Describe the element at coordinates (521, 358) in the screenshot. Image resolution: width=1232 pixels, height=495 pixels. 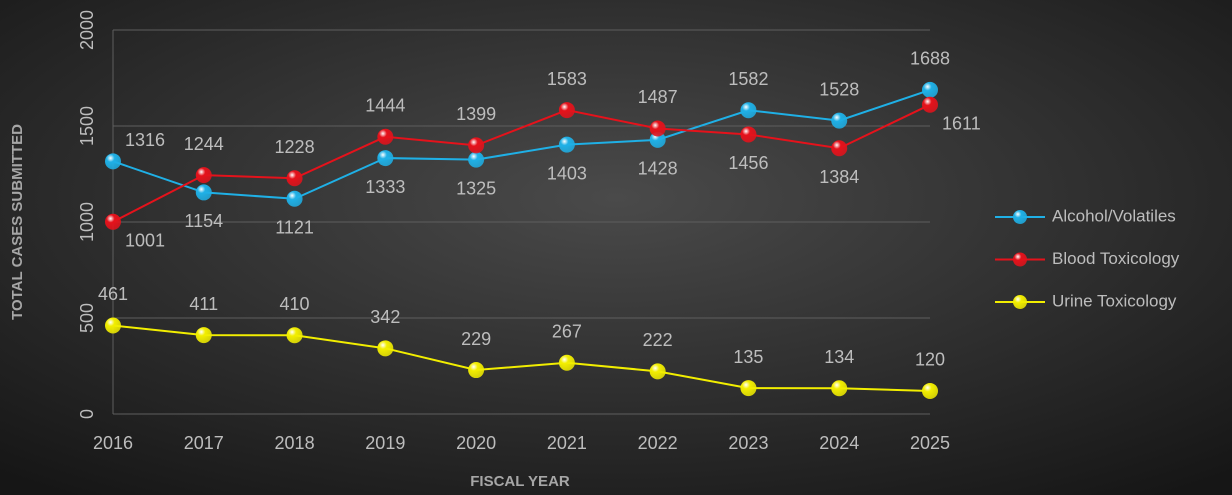
I see `series-line` at that location.